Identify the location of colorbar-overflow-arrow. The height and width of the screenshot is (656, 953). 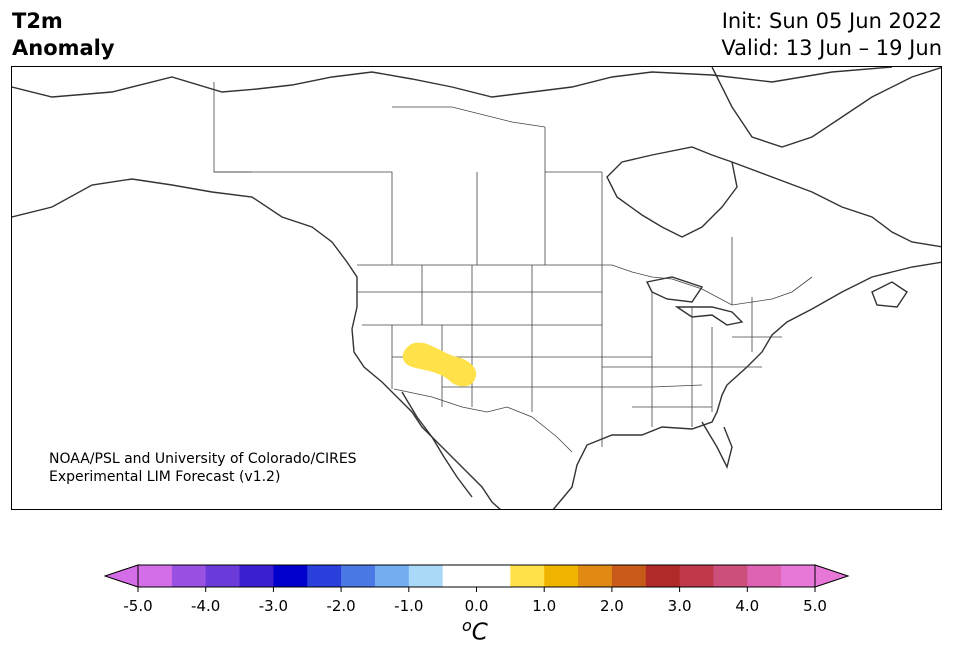
(832, 576).